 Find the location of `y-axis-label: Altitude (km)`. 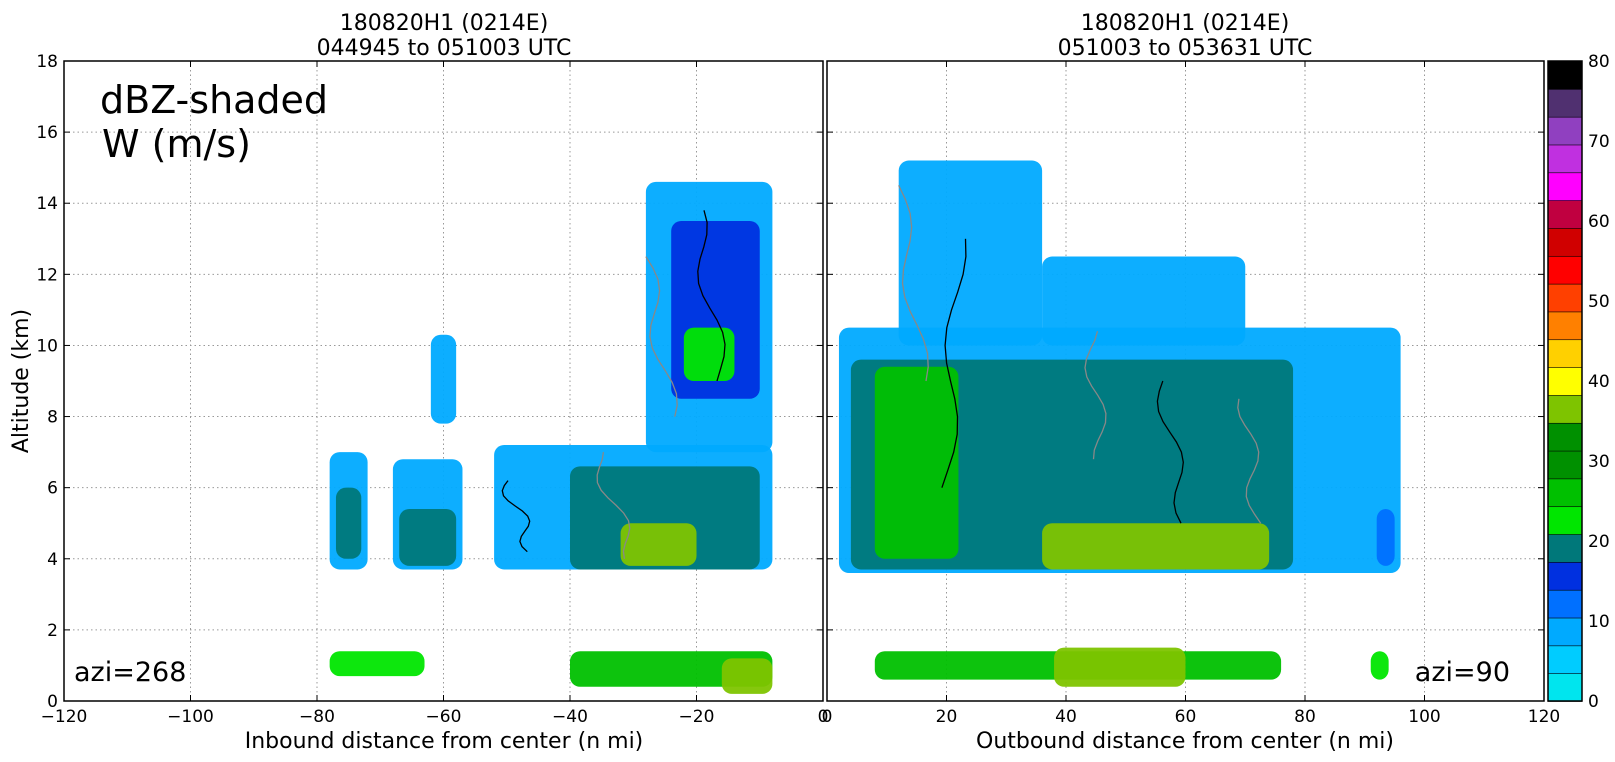

y-axis-label: Altitude (km) is located at coordinates (21, 381).